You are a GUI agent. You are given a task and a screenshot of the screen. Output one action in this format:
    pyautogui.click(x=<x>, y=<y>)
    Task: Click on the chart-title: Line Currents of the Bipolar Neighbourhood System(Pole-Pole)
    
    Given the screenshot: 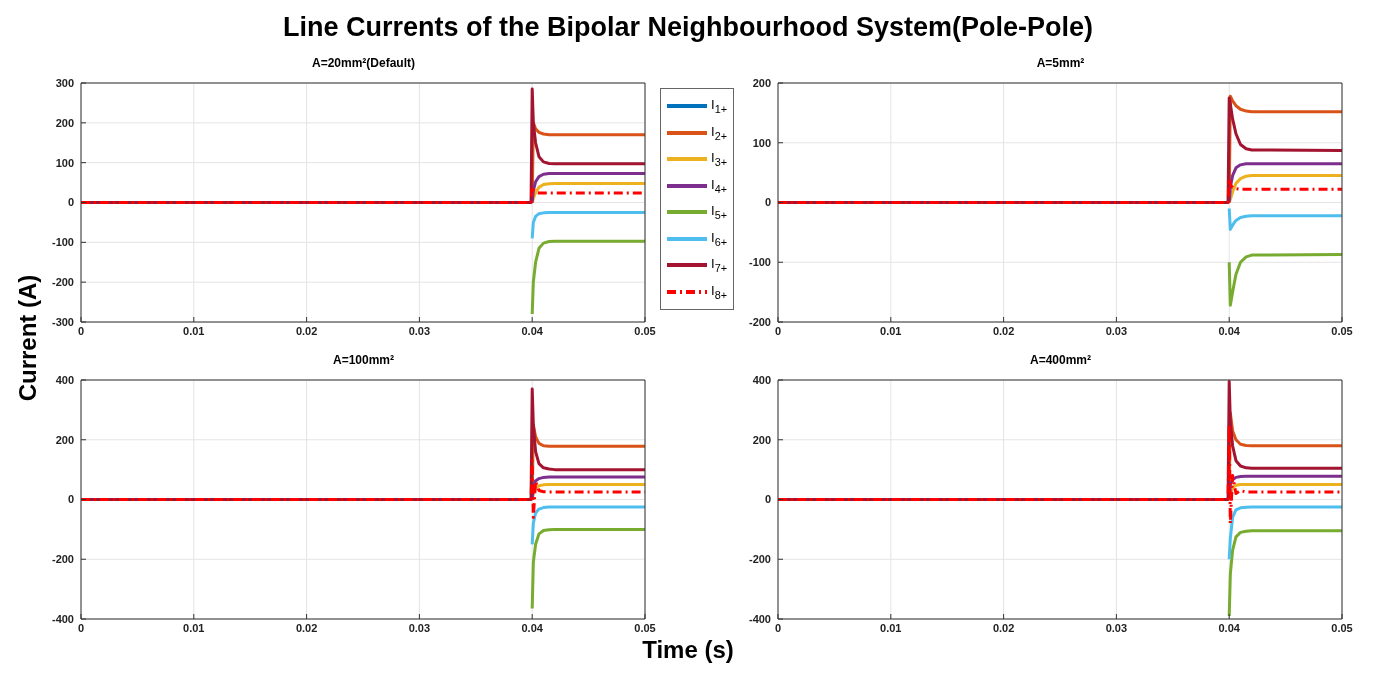 What is the action you would take?
    pyautogui.click(x=688, y=27)
    